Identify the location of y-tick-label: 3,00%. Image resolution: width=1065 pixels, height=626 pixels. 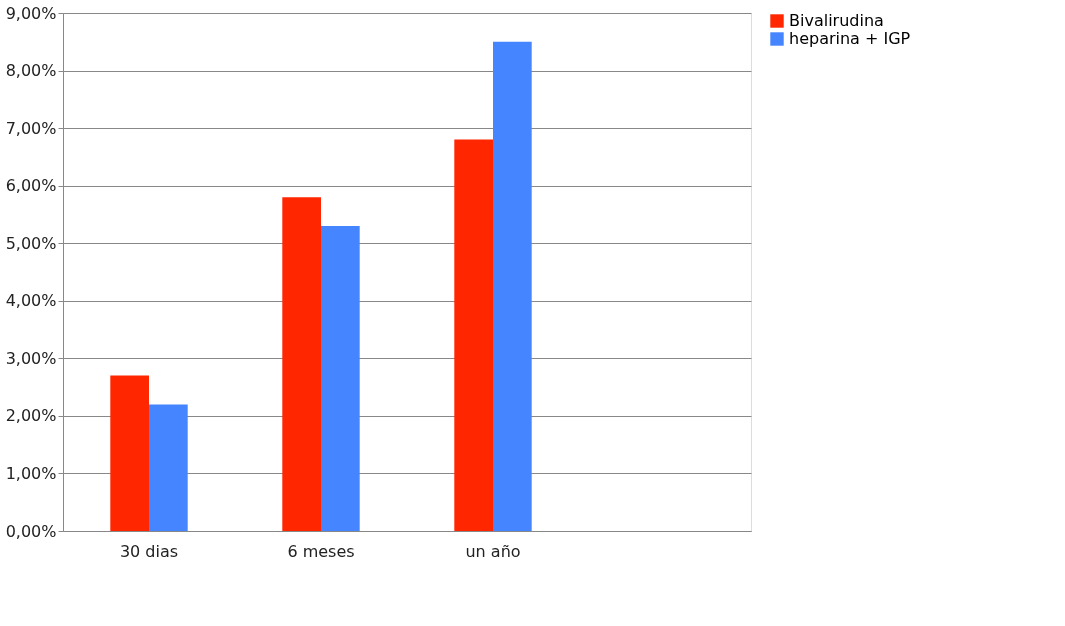
(31, 358).